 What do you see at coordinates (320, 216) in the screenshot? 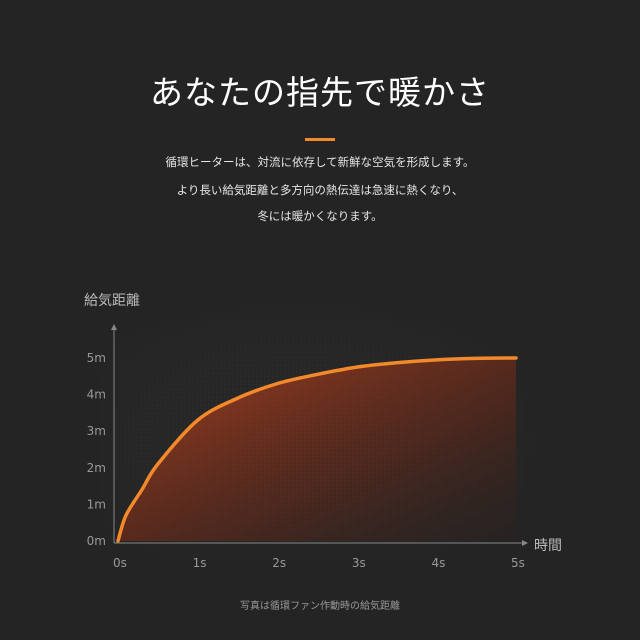
I see `description-line-3: 冬には暖かくなります。` at bounding box center [320, 216].